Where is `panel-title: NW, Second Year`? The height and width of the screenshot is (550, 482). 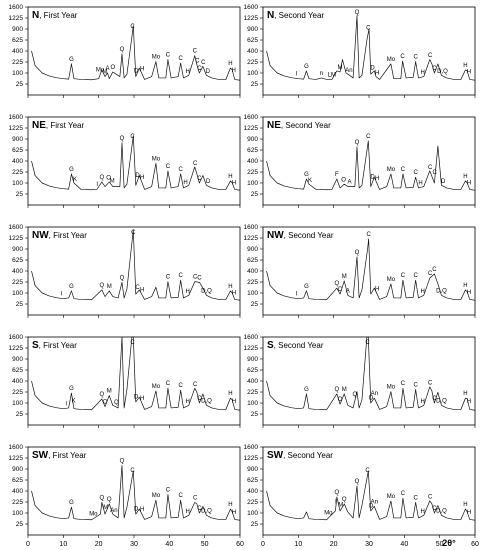 panel-title: NW, Second Year is located at coordinates (300, 235).